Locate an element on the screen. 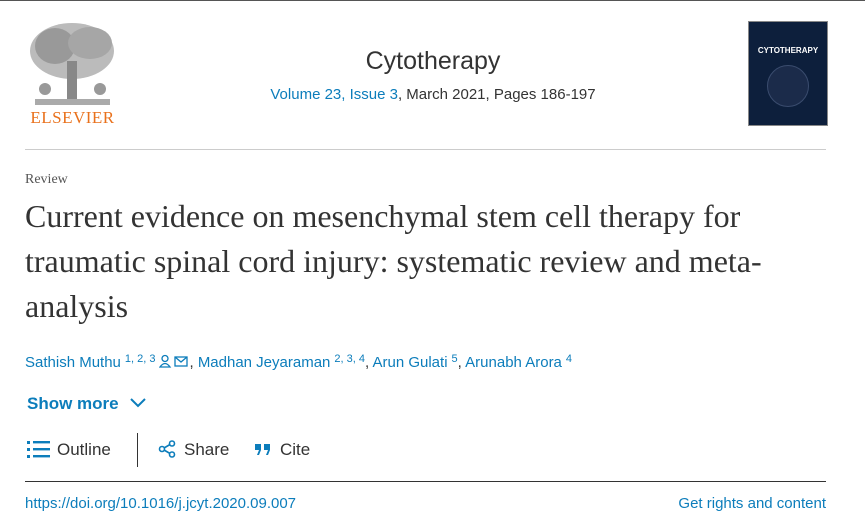  issue-details: , March 2021, Pages 186-197 is located at coordinates (496, 94).